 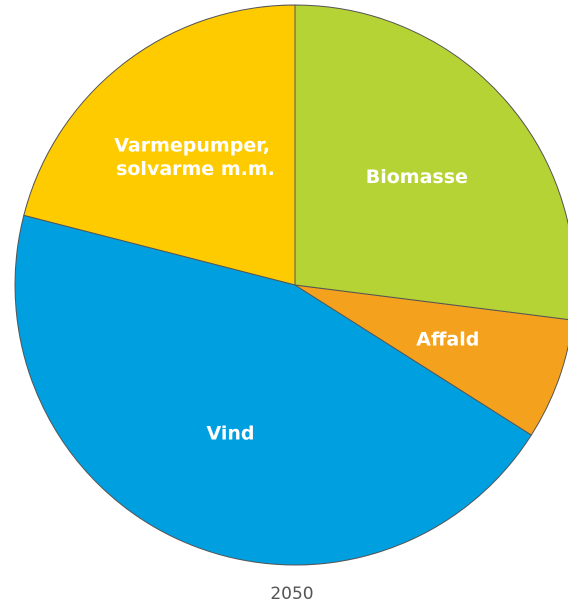 I want to click on slice-label: Affald, so click(x=447, y=340).